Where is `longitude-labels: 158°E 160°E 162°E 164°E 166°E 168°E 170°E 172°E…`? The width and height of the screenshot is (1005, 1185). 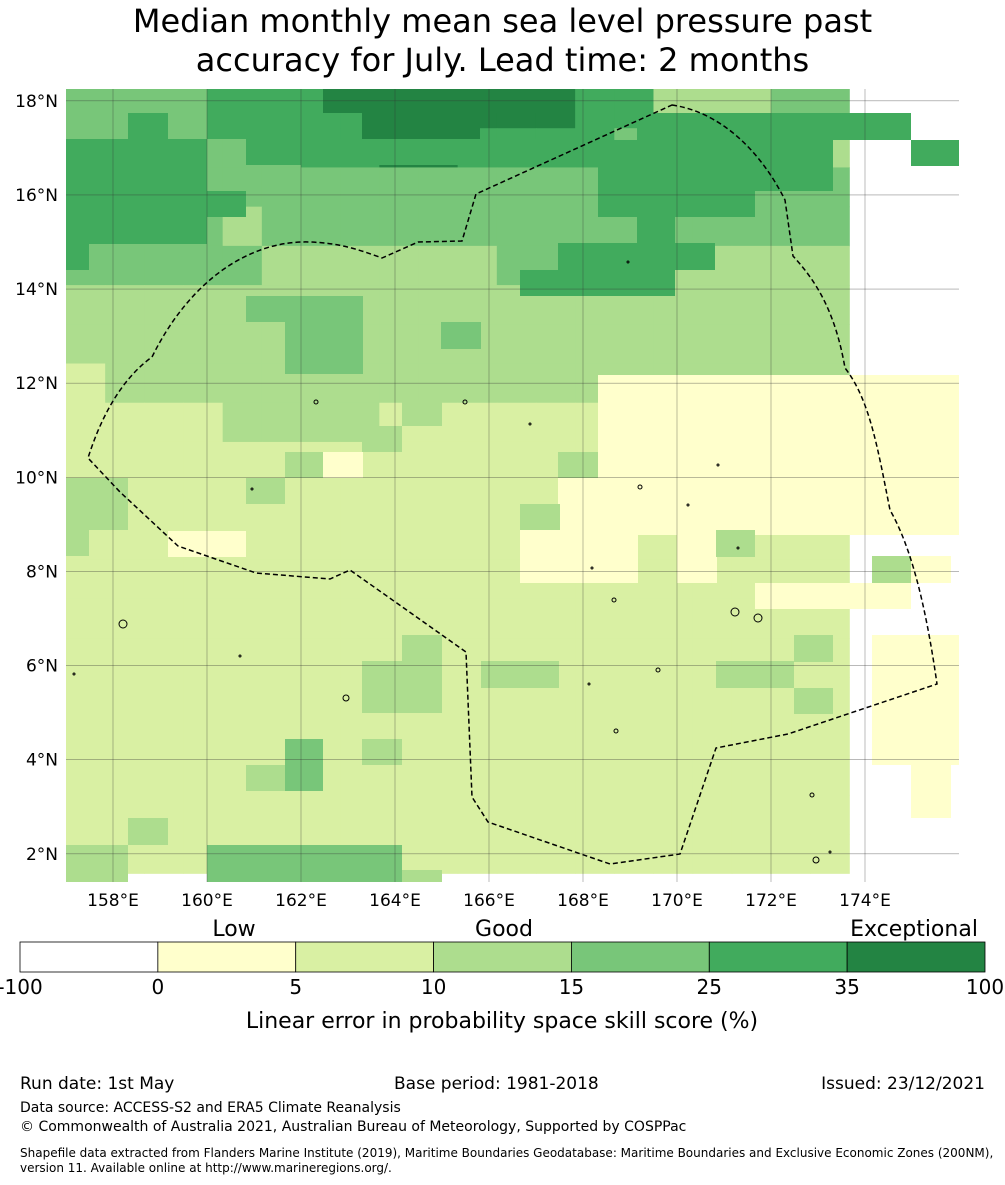 longitude-labels: 158°E 160°E 162°E 164°E 166°E 168°E 170°E 172°E… is located at coordinates (489, 901).